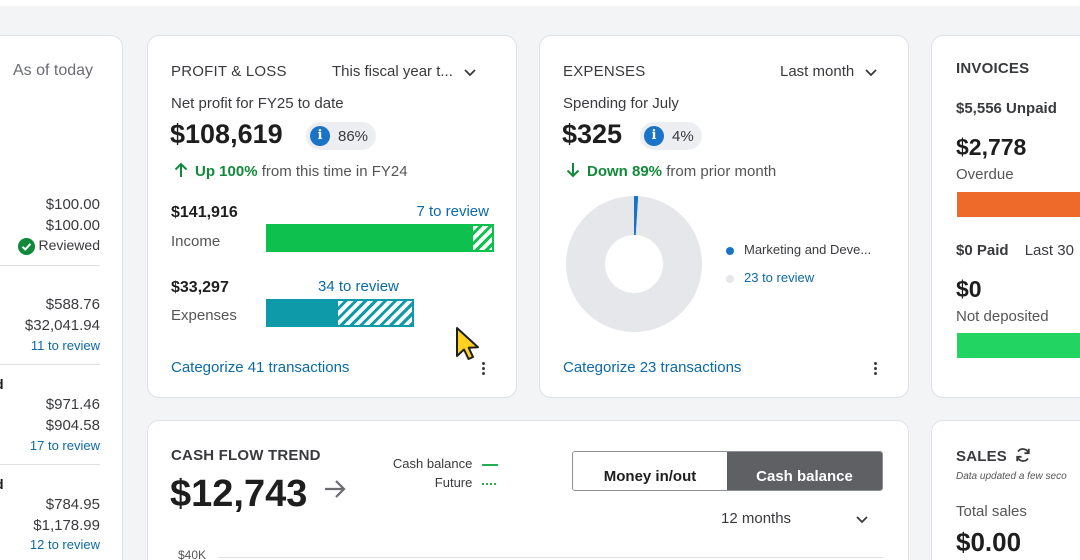 This screenshot has height=560, width=1080. Describe the element at coordinates (1011, 476) in the screenshot. I see `data-updated-note: Data updated a few seco` at that location.